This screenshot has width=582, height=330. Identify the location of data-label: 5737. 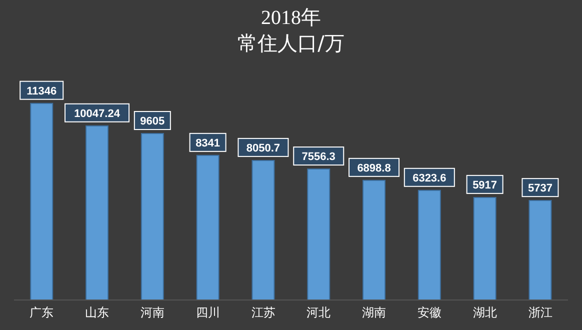
(540, 188).